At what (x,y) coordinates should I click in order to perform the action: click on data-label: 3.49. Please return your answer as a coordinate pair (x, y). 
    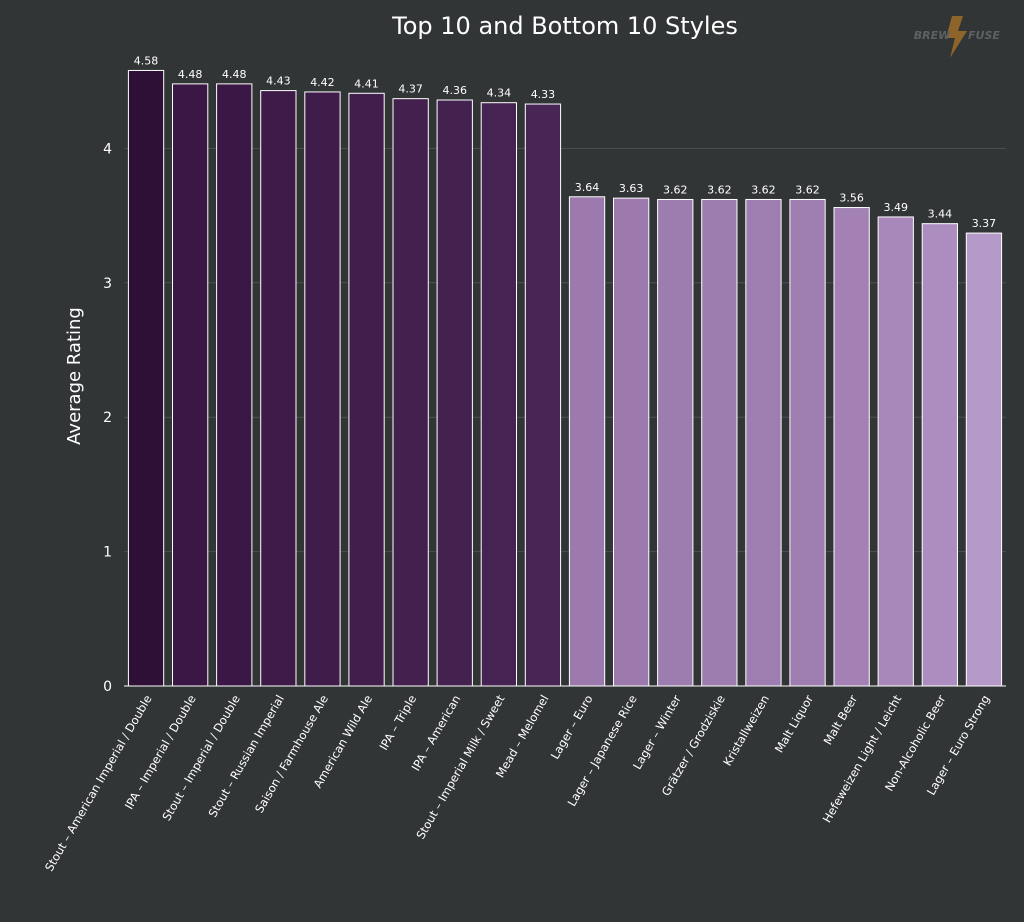
    Looking at the image, I should click on (896, 207).